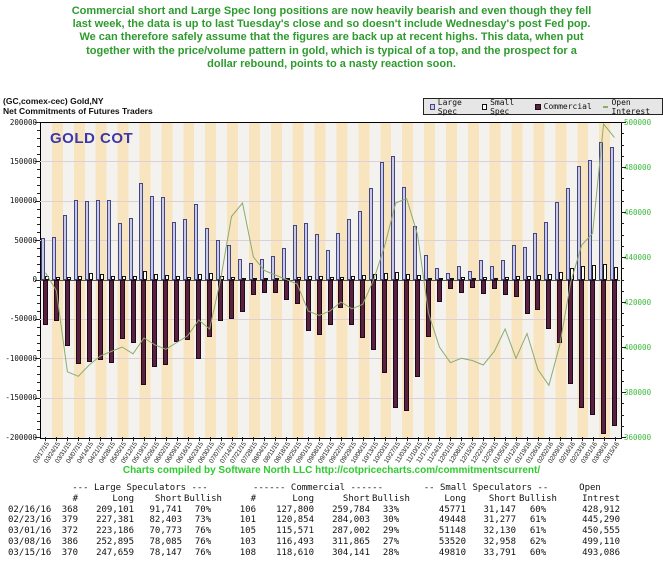  I want to click on table-cell: 247,659, so click(115, 552).